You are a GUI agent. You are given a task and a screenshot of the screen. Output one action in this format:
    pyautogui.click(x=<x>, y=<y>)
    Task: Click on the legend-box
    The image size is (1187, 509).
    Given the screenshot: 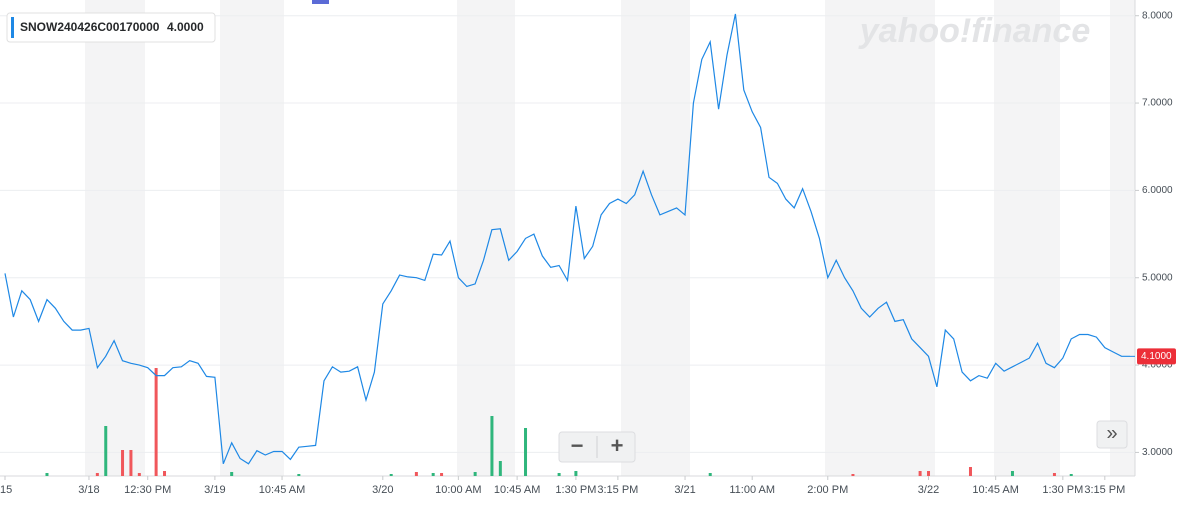 What is the action you would take?
    pyautogui.click(x=111, y=27)
    